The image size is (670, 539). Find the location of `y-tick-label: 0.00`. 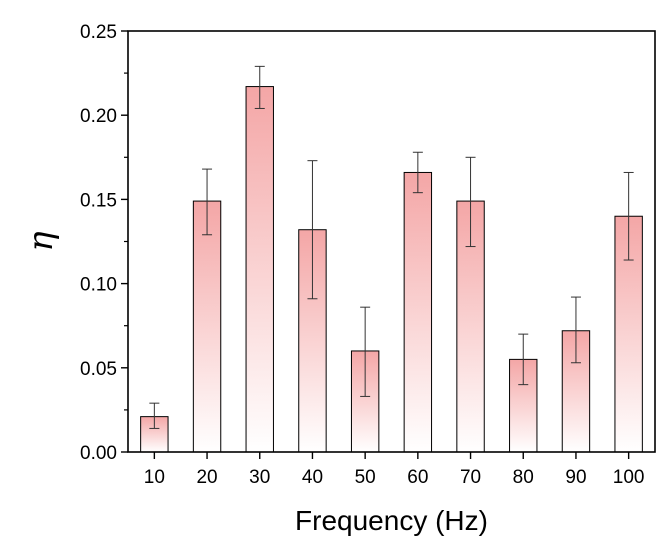

y-tick-label: 0.00 is located at coordinates (98, 453).